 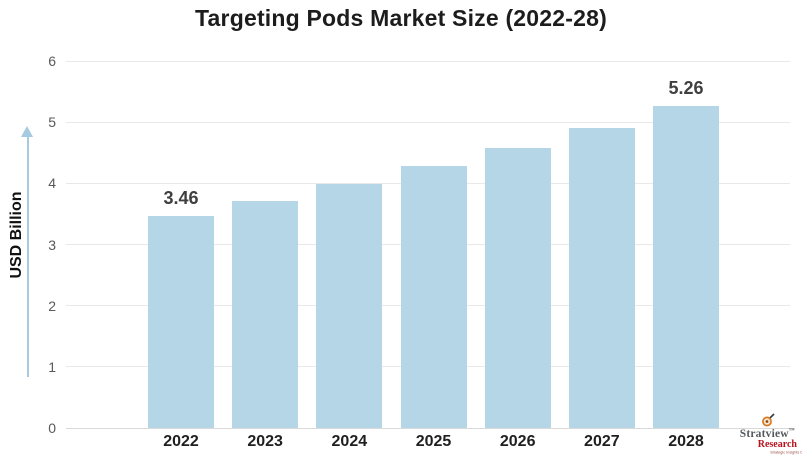 What do you see at coordinates (16, 235) in the screenshot?
I see `y-axis-label: USD Billion` at bounding box center [16, 235].